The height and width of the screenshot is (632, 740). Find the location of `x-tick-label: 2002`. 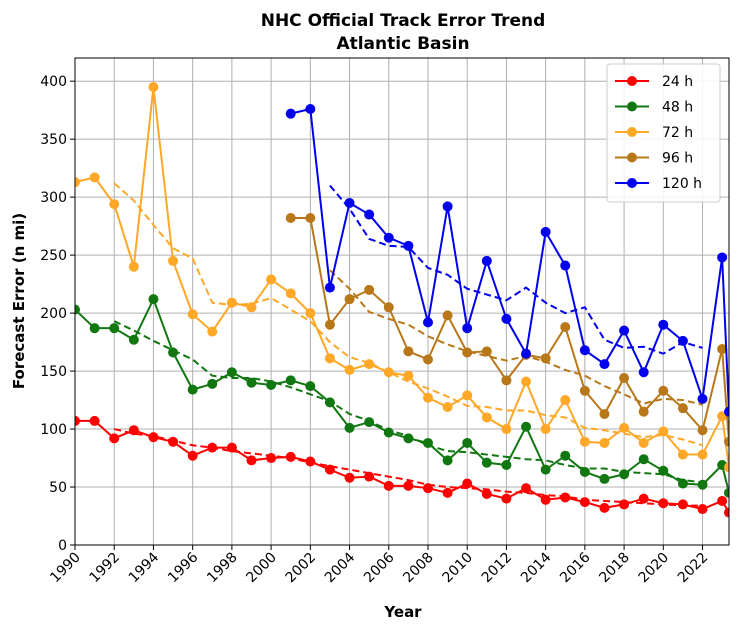

x-tick-label: 2002 is located at coordinates (301, 568).